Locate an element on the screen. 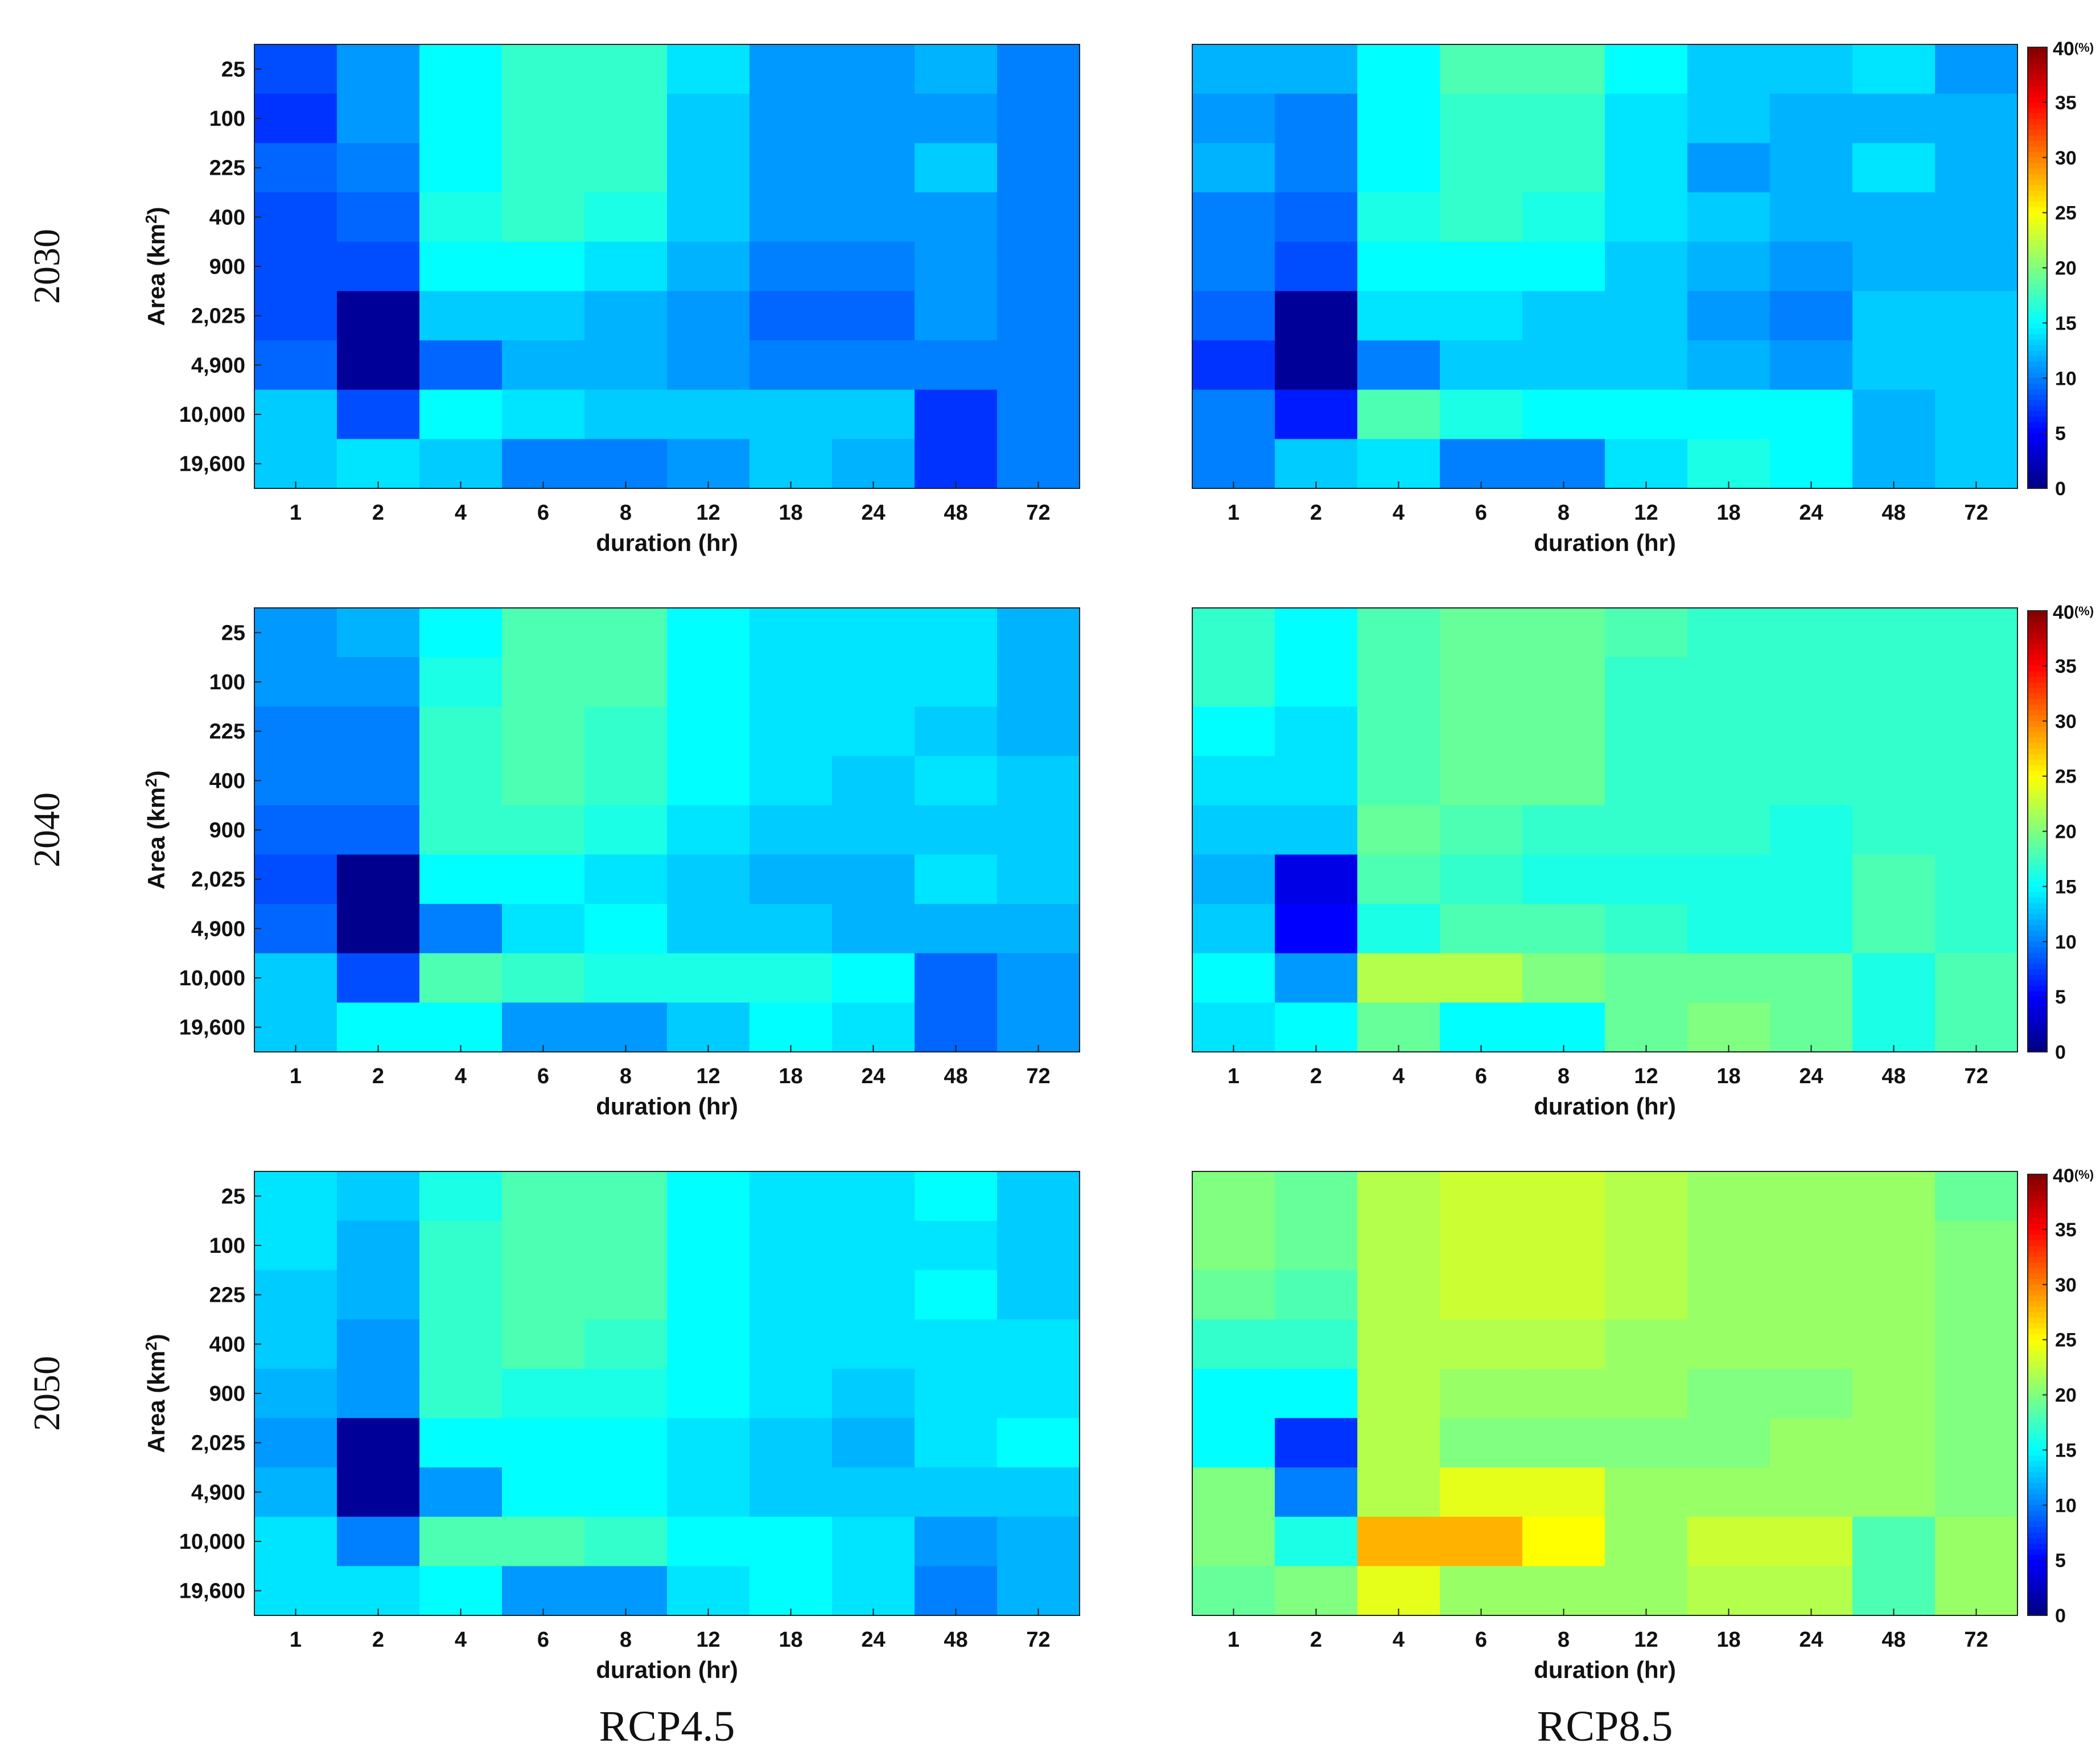 Image resolution: width=2100 pixels, height=1756 pixels. x-tick-label: 8 is located at coordinates (1564, 1640).